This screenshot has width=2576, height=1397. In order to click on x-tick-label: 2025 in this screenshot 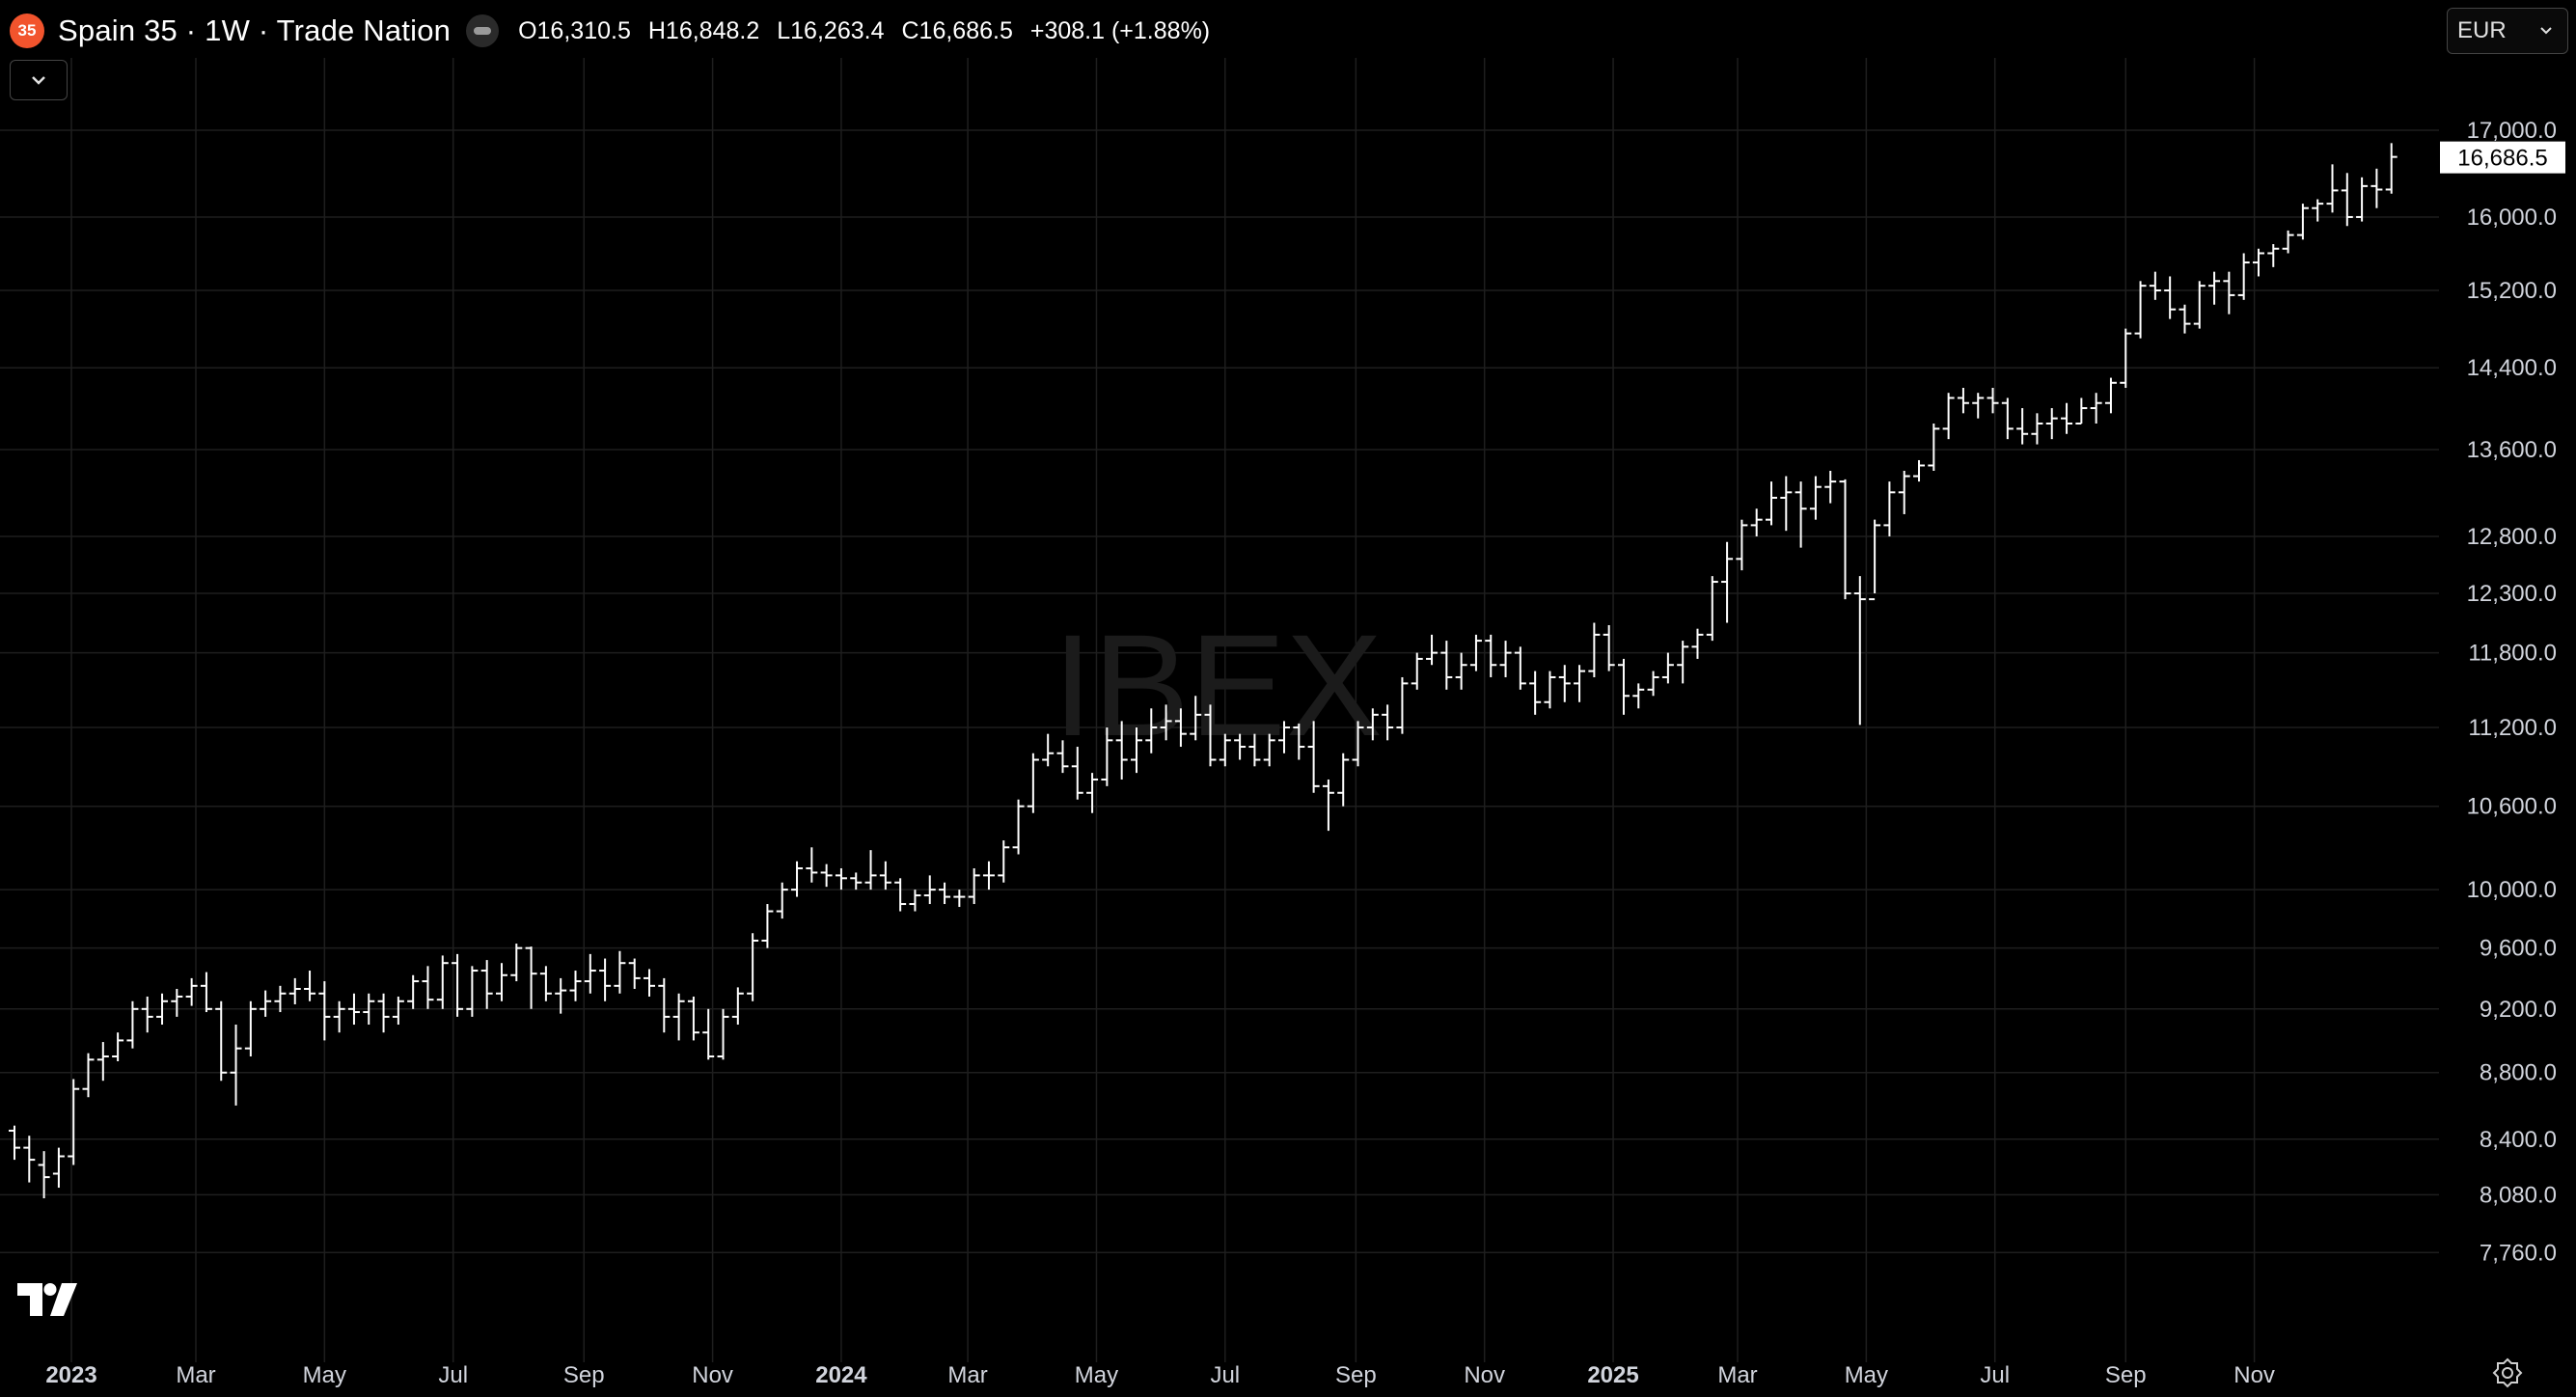, I will do `click(1612, 1375)`.